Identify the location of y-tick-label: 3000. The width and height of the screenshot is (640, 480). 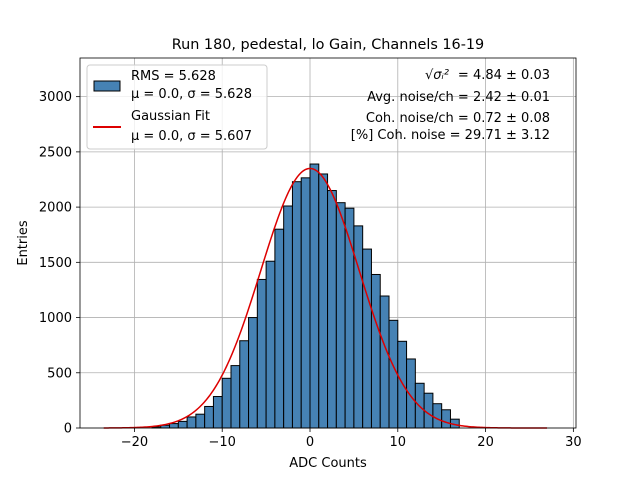
(55, 97).